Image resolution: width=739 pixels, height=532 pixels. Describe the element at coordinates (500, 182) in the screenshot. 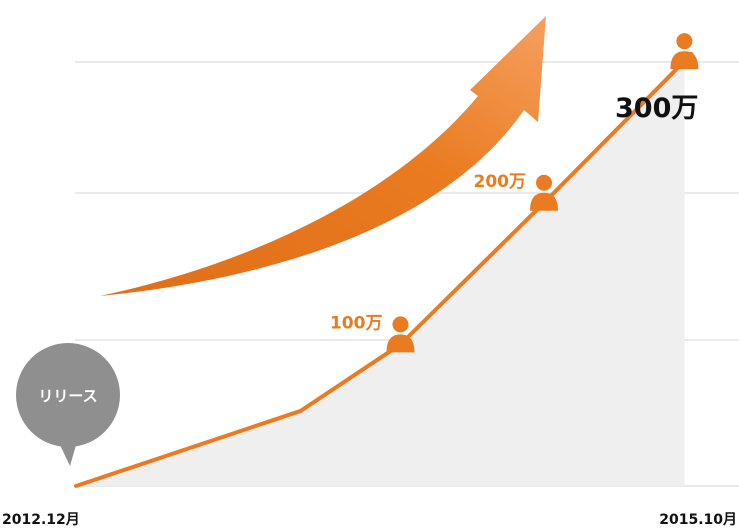

I see `milestone-label: 200万` at that location.